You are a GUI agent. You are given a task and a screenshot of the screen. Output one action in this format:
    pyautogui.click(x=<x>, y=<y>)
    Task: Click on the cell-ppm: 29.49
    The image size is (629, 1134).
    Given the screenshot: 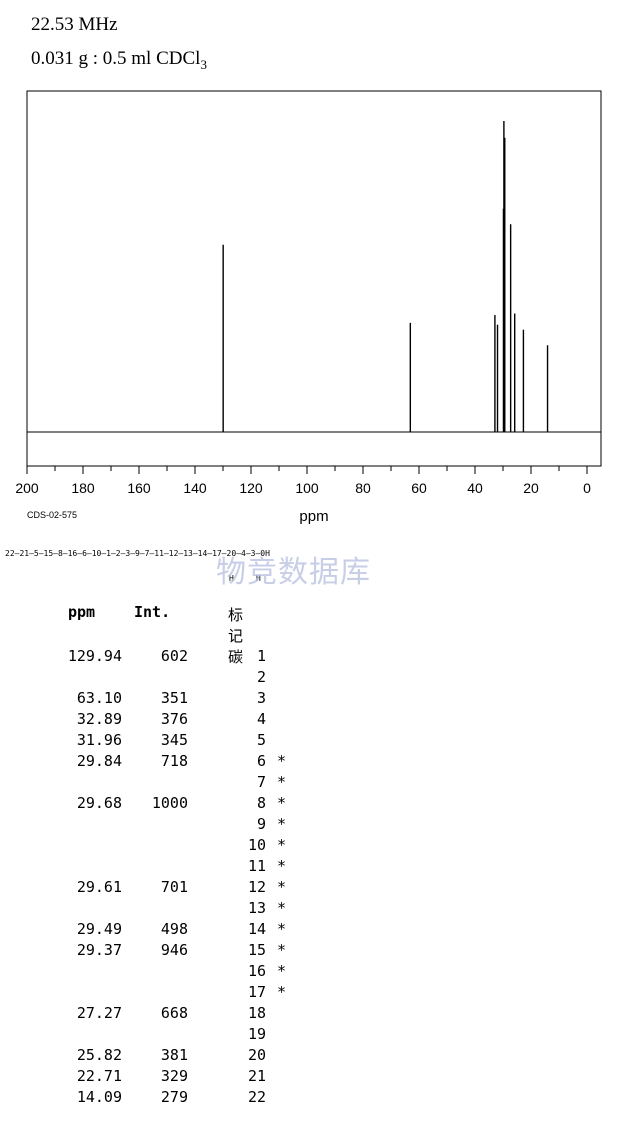 What is the action you would take?
    pyautogui.click(x=99, y=929)
    